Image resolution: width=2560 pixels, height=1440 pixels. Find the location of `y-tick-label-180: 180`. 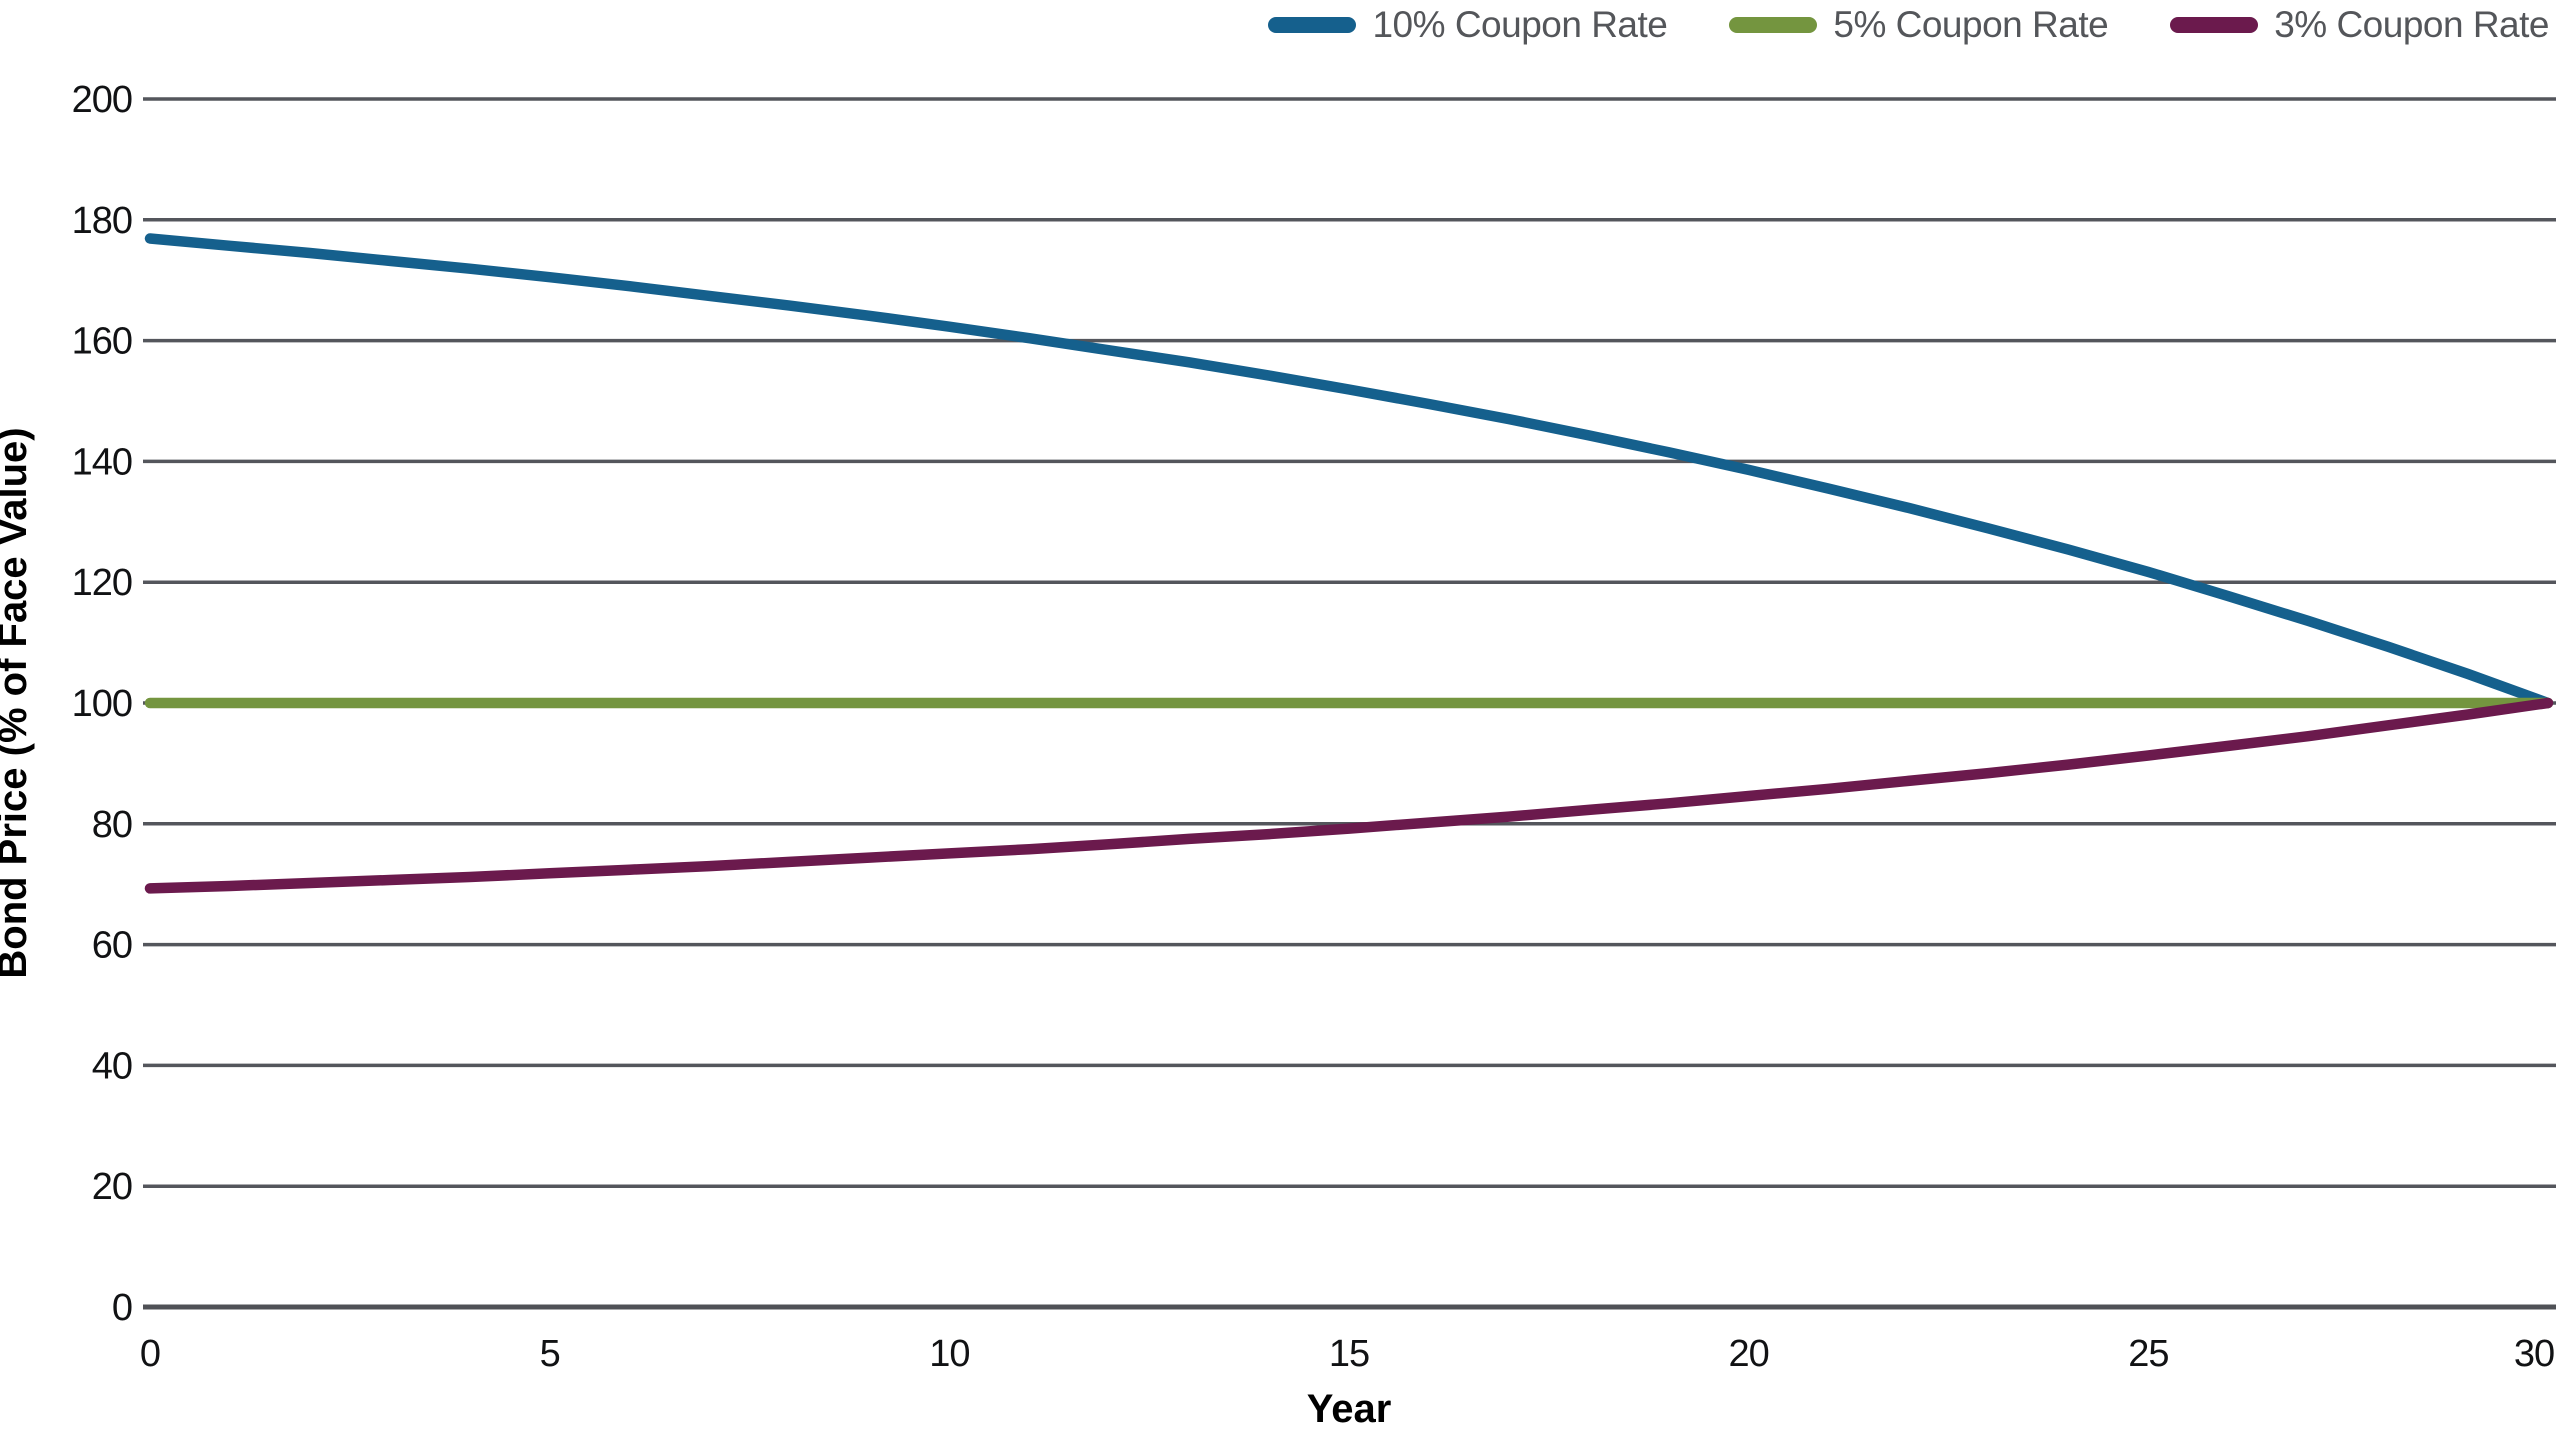

y-tick-label-180: 180 is located at coordinates (102, 221).